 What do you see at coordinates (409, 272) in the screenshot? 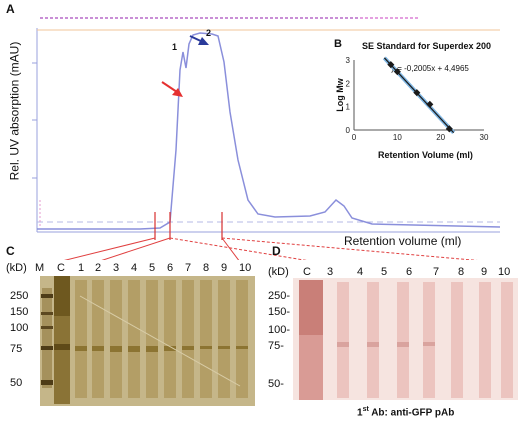
I see `d-lane-6: 6` at bounding box center [409, 272].